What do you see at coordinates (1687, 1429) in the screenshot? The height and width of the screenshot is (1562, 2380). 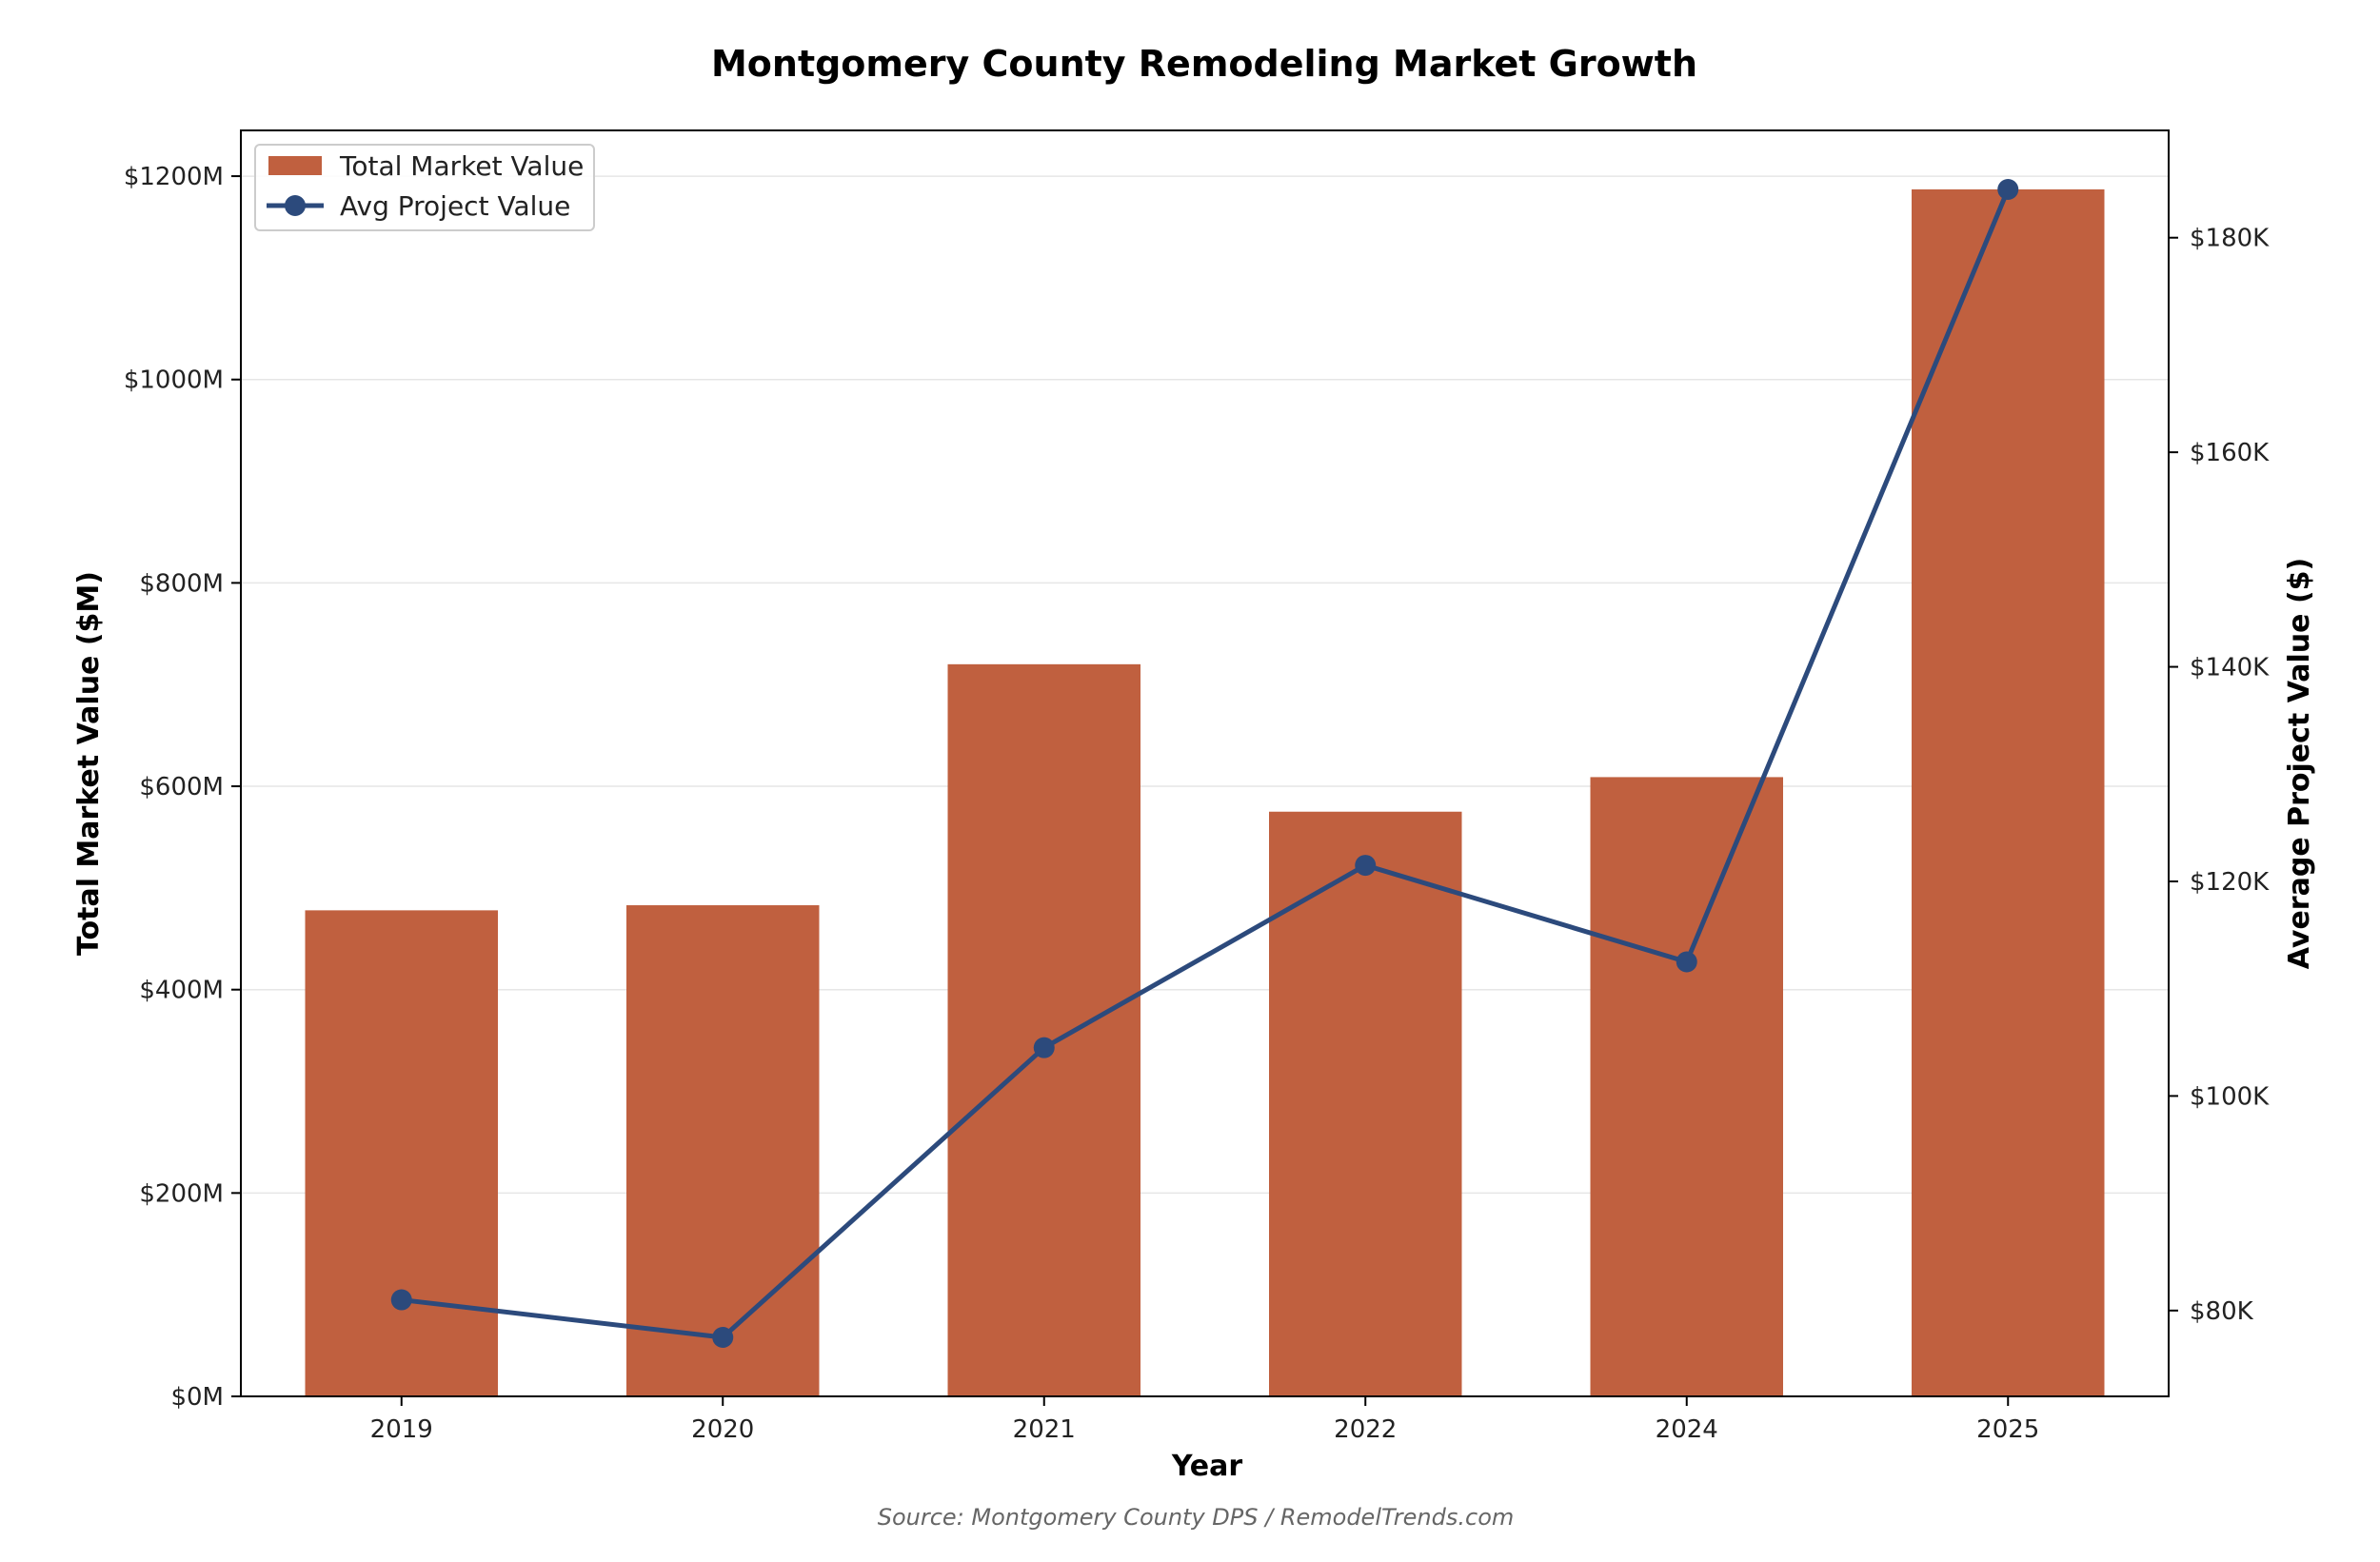 I see `x-tick-label: 2024` at bounding box center [1687, 1429].